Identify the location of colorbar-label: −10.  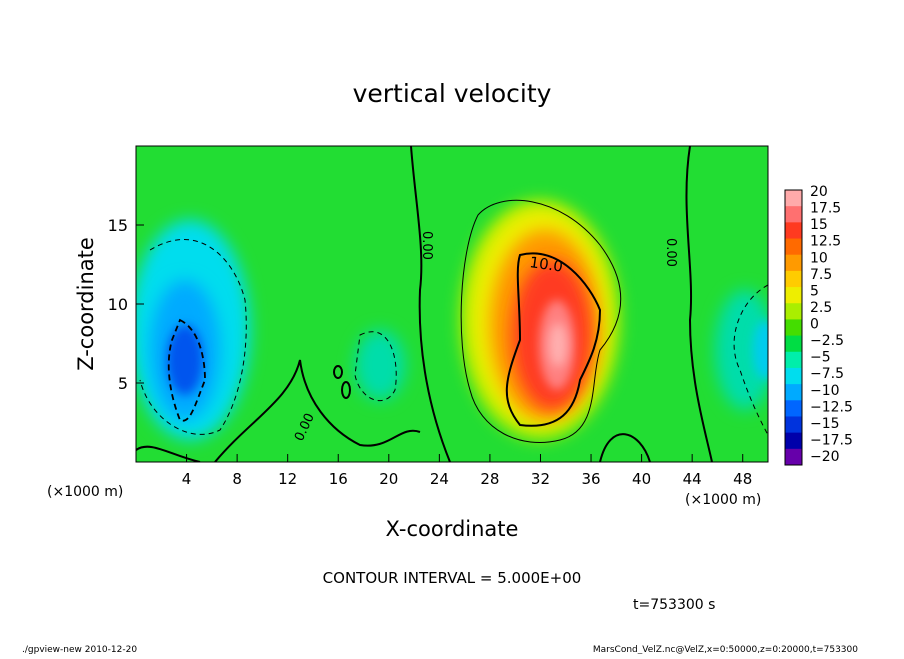
(825, 391).